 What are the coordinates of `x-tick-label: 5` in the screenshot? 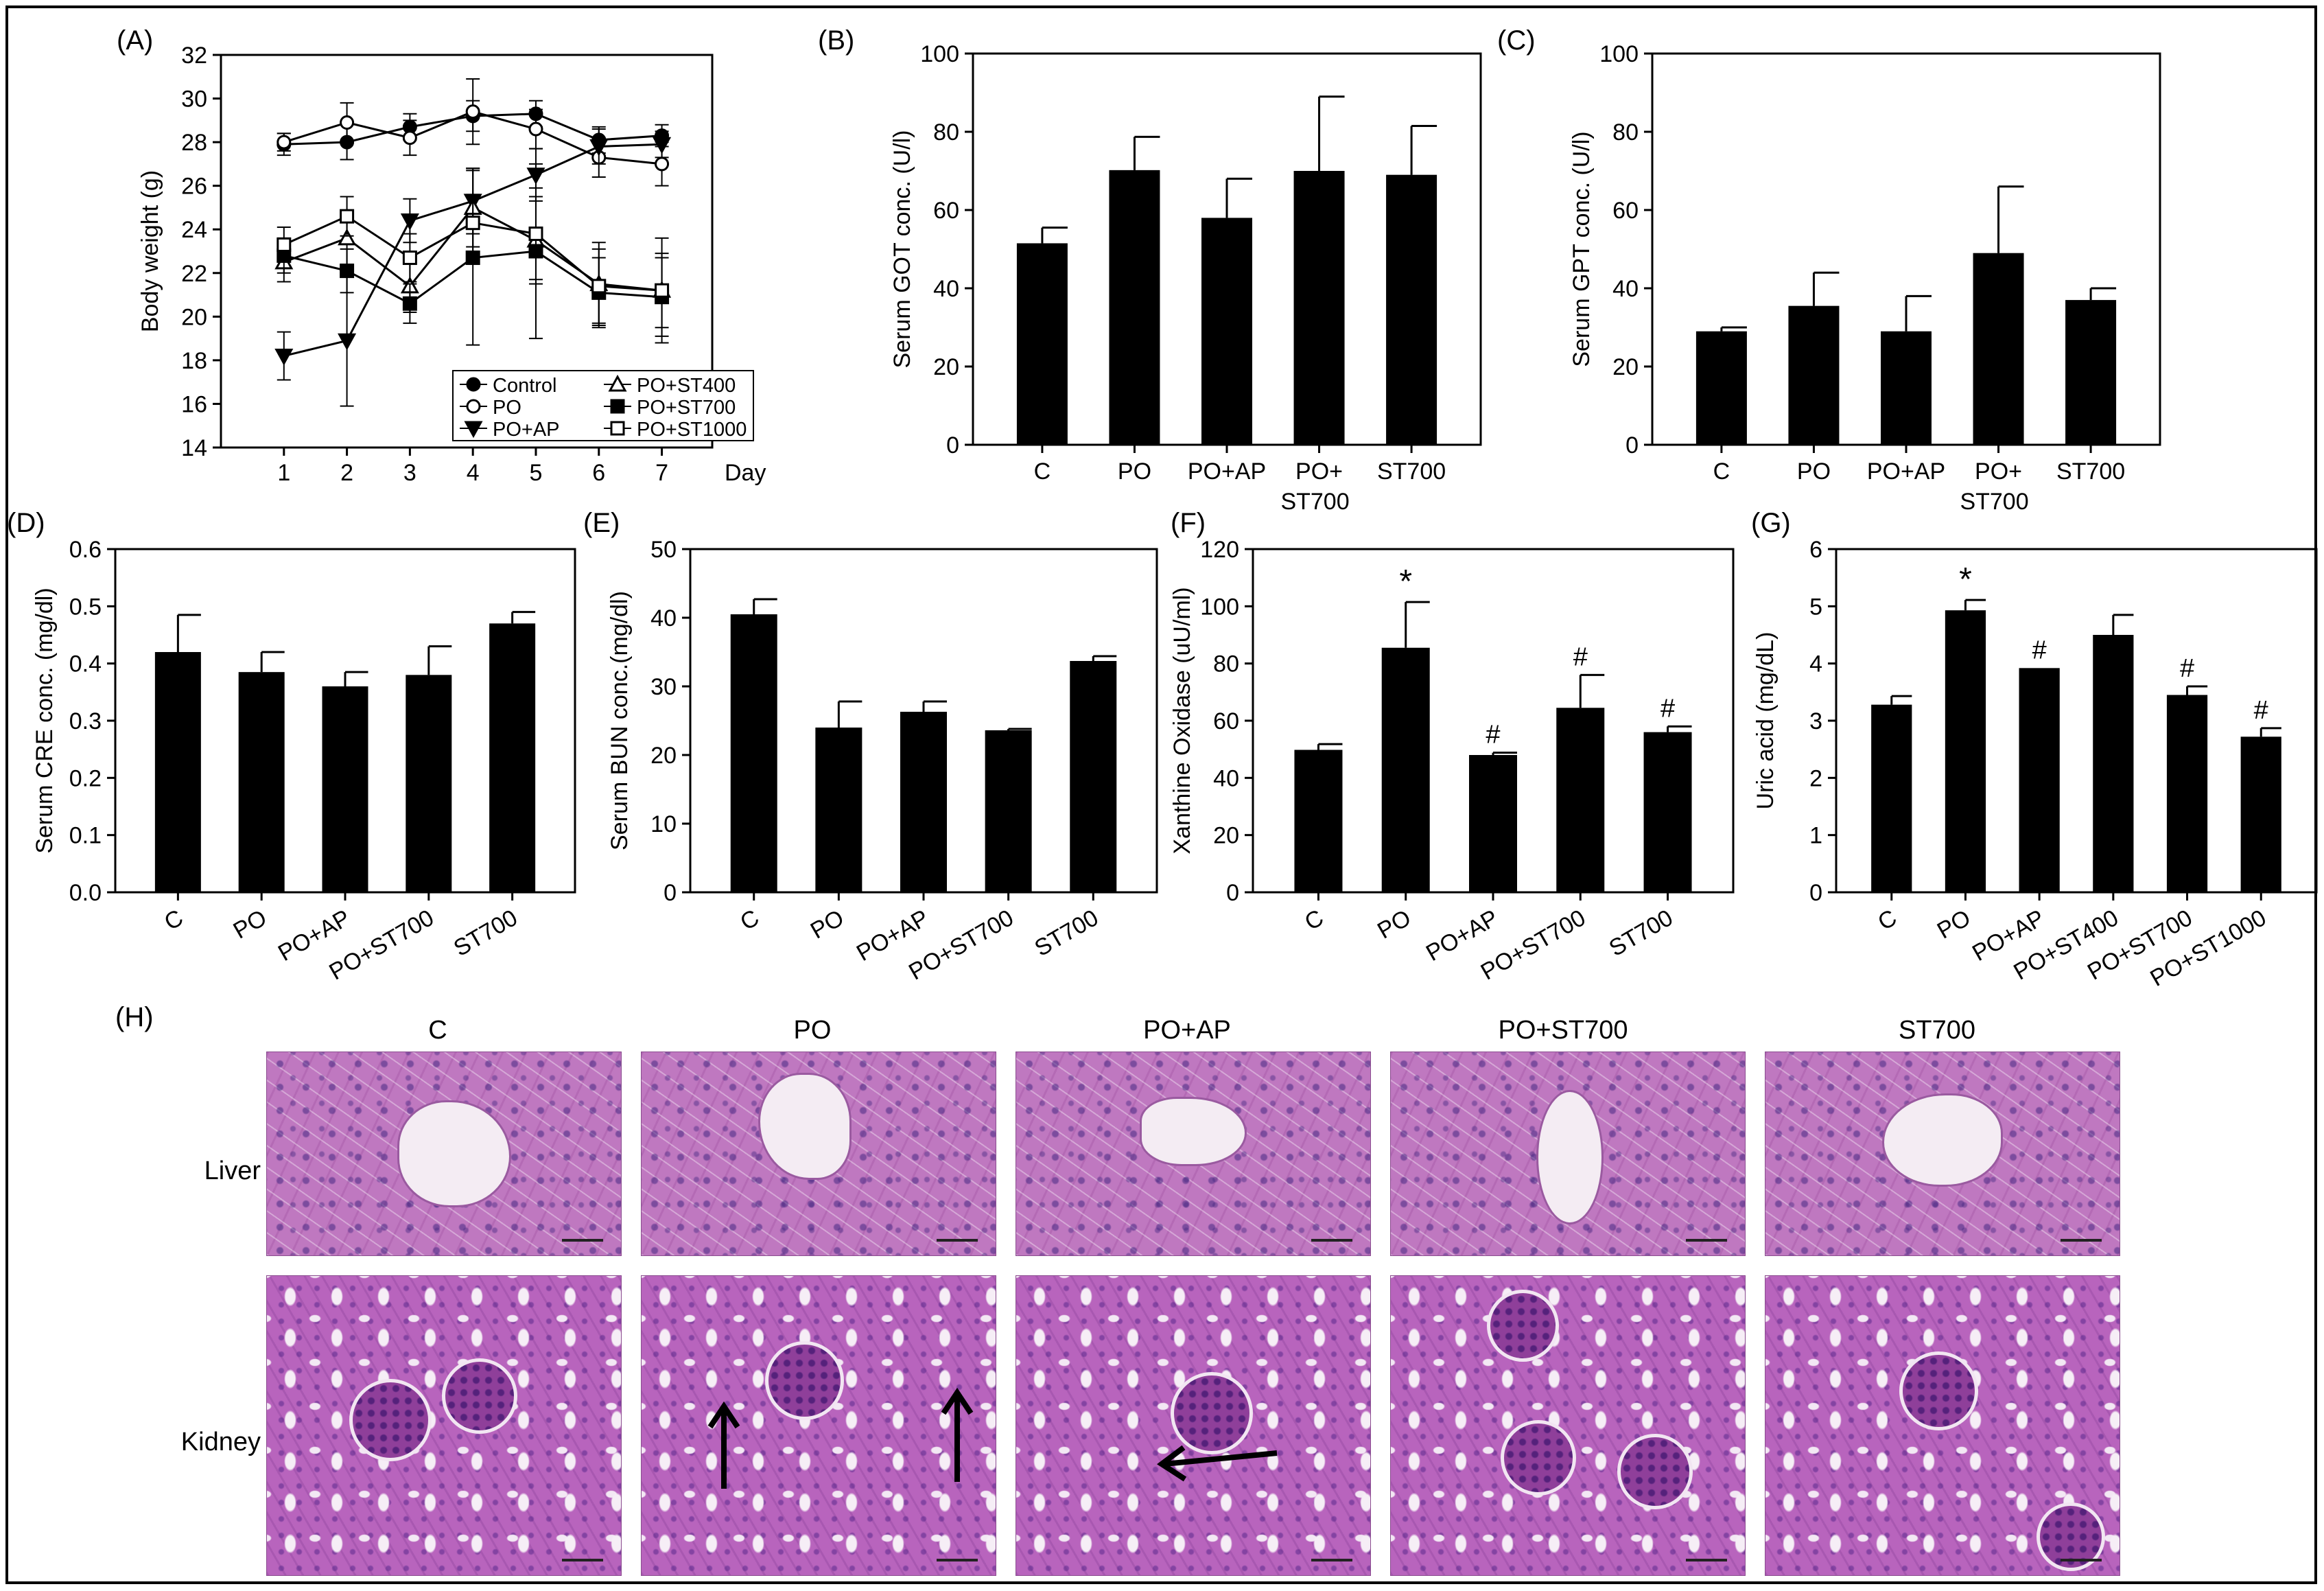 It's located at (536, 473).